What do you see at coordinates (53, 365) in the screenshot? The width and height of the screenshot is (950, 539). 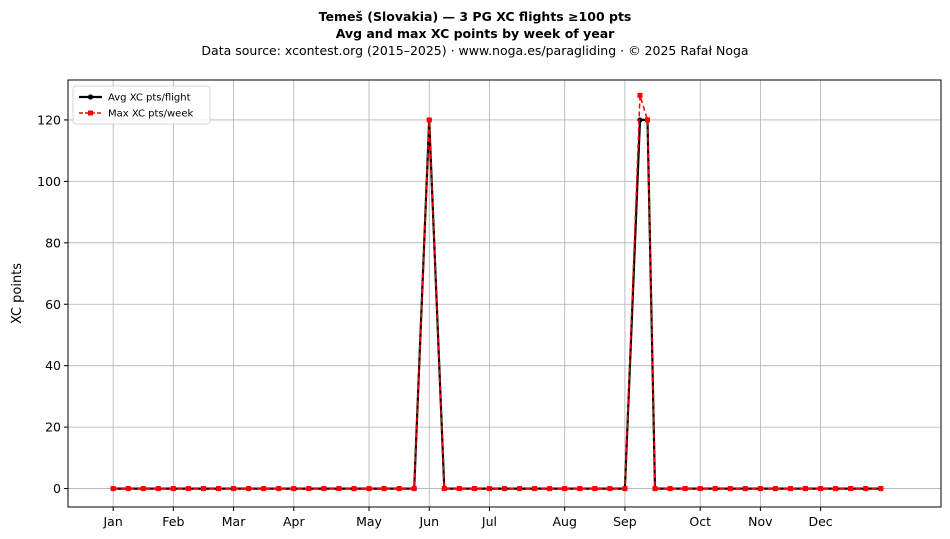 I see `y-tick-label: 40` at bounding box center [53, 365].